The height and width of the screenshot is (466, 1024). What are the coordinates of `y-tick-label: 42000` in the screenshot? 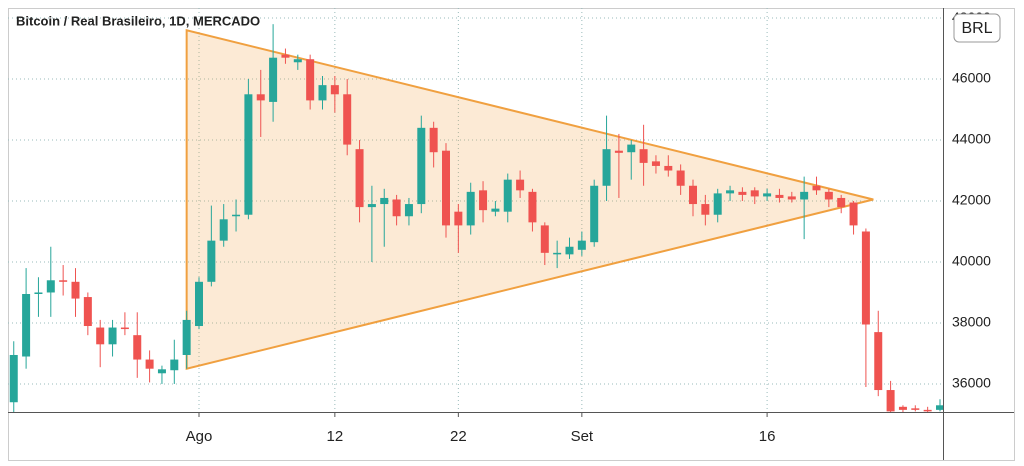 It's located at (971, 200).